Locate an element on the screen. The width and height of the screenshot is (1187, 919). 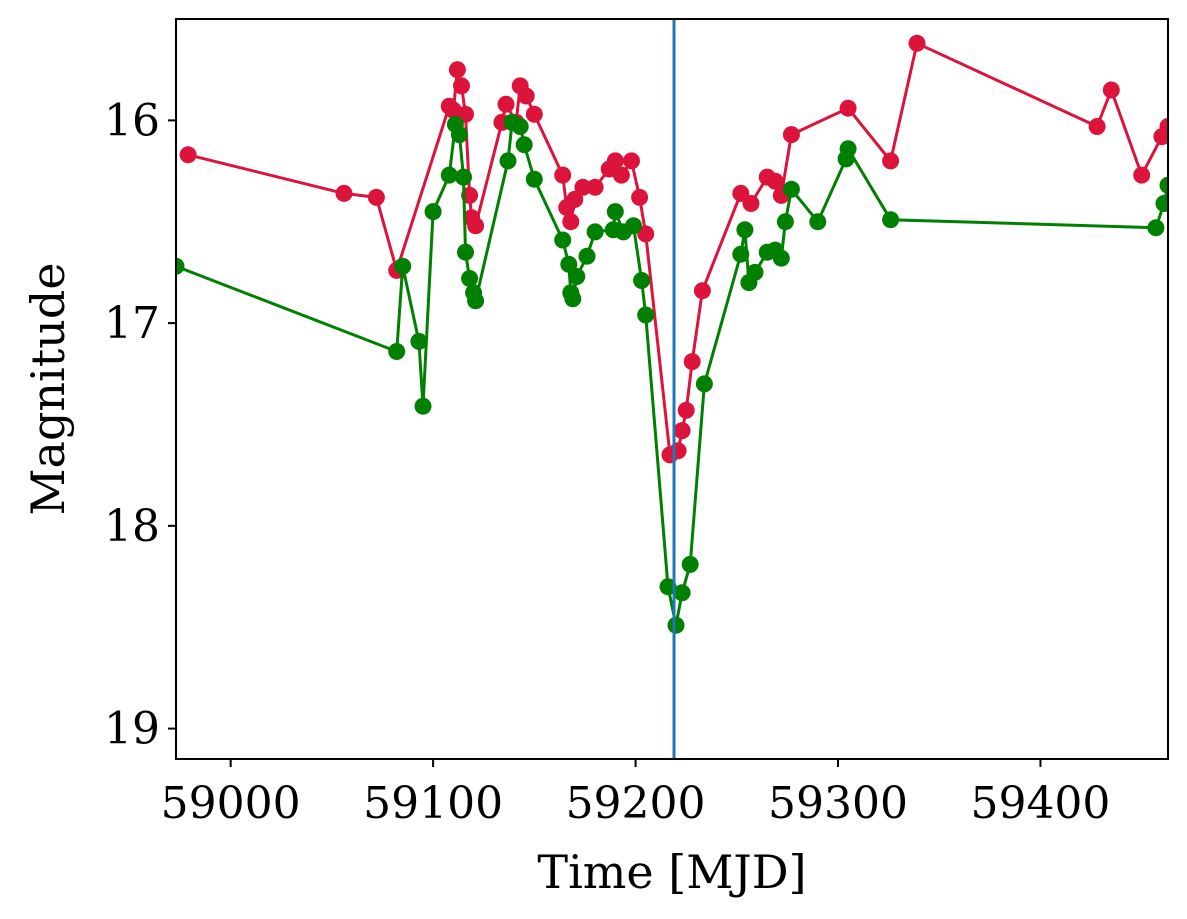
x-axis-ticks: 59000 59100 59200 59300 59400 is located at coordinates (635, 794).